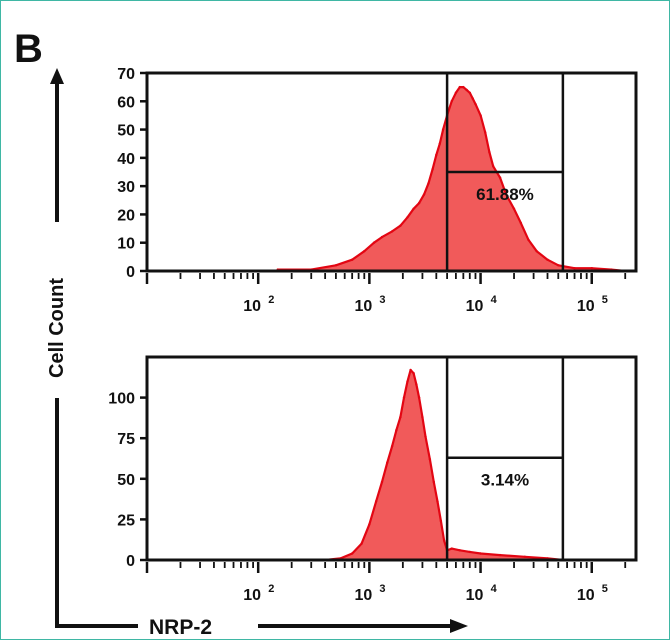  What do you see at coordinates (505, 194) in the screenshot?
I see `gate-percentage-label: 61.88%` at bounding box center [505, 194].